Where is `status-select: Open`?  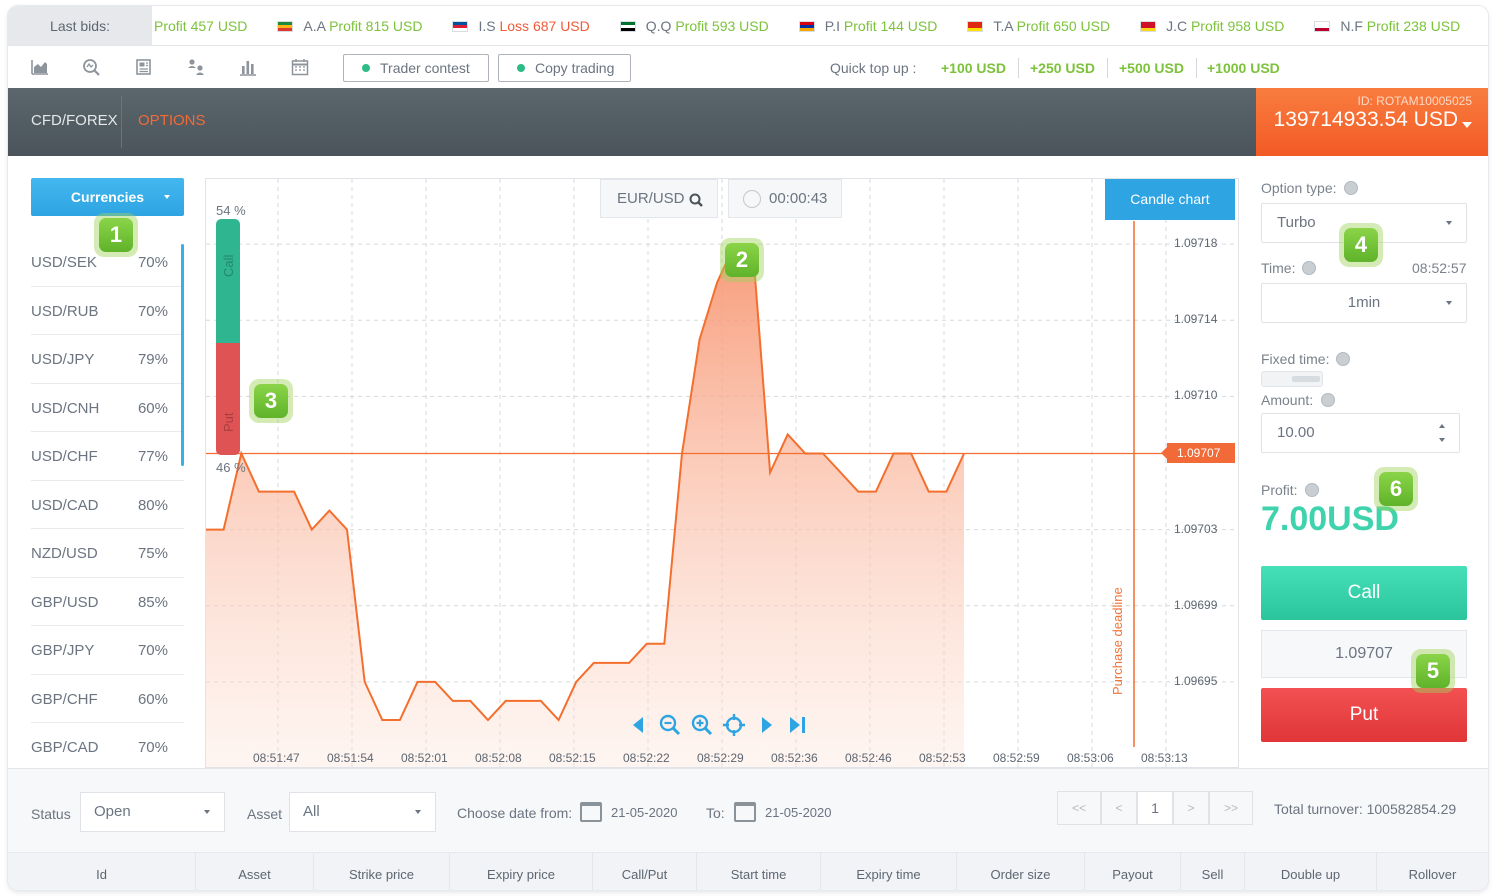
status-select: Open is located at coordinates (152, 812).